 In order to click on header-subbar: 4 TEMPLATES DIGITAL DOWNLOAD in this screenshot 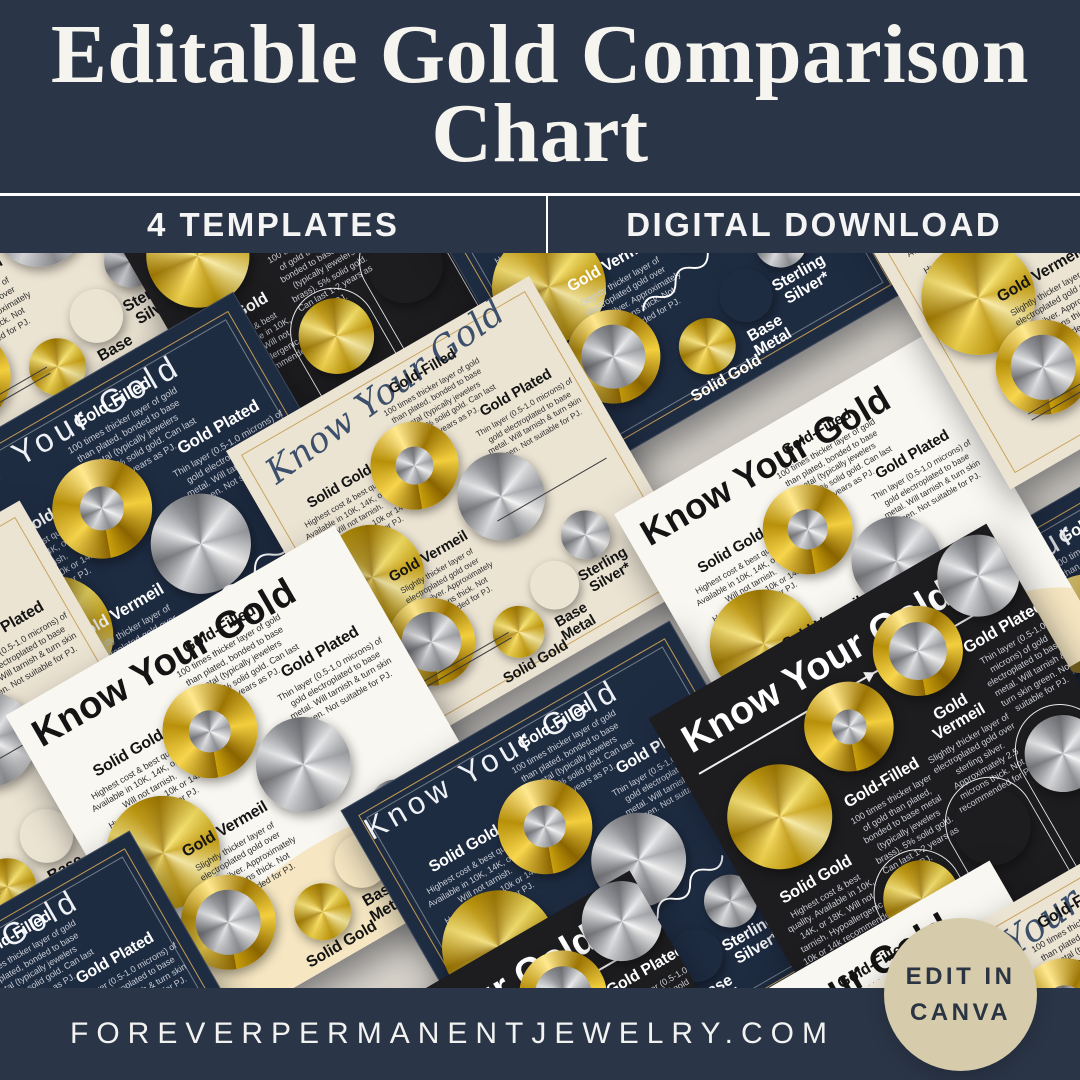, I will do `click(540, 223)`.